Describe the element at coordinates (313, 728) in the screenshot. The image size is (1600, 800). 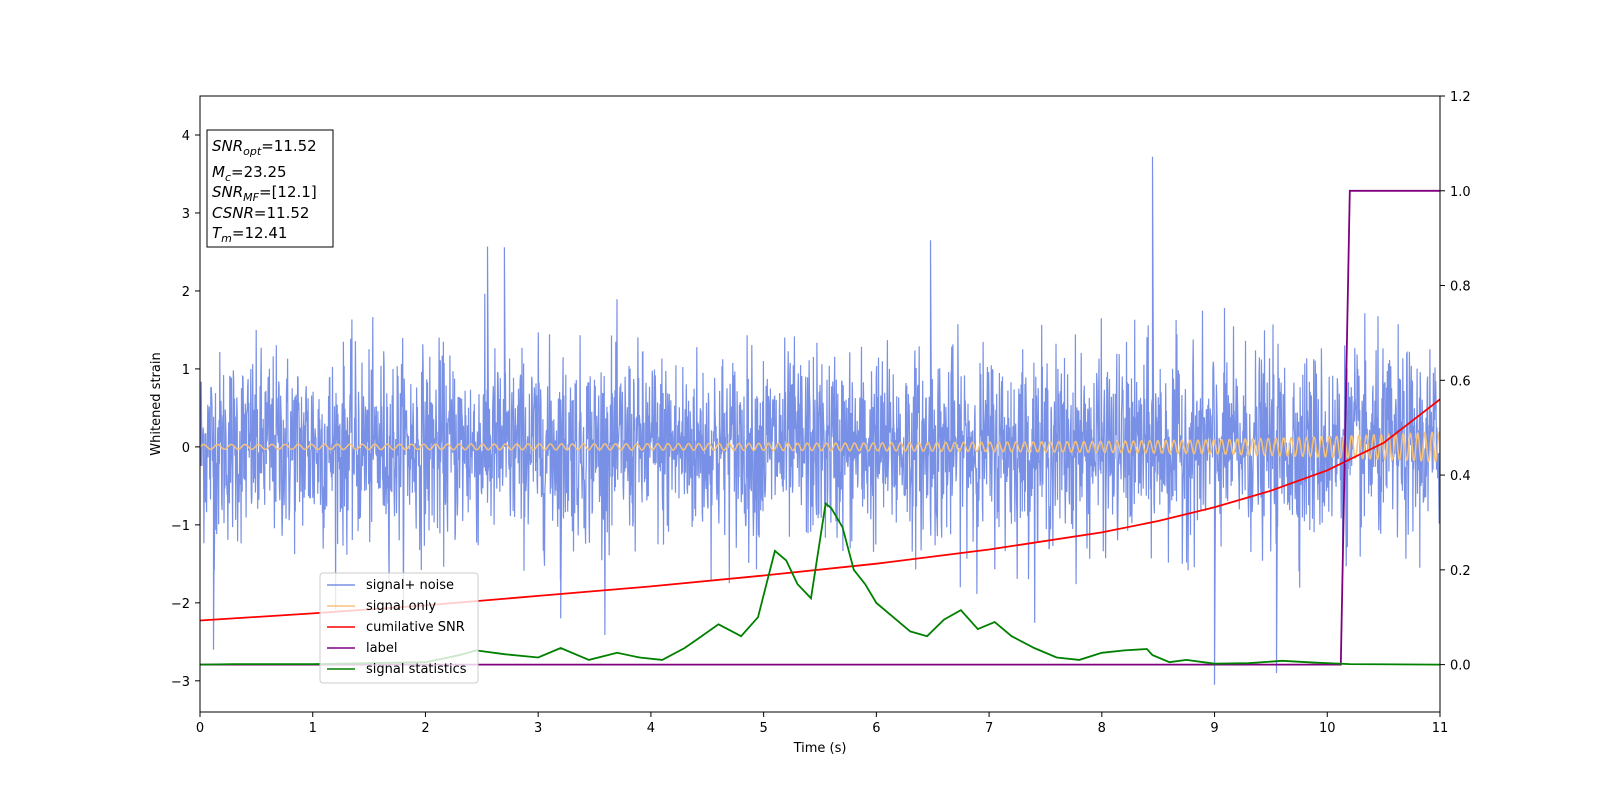
I see `x-tick-label: 1` at that location.